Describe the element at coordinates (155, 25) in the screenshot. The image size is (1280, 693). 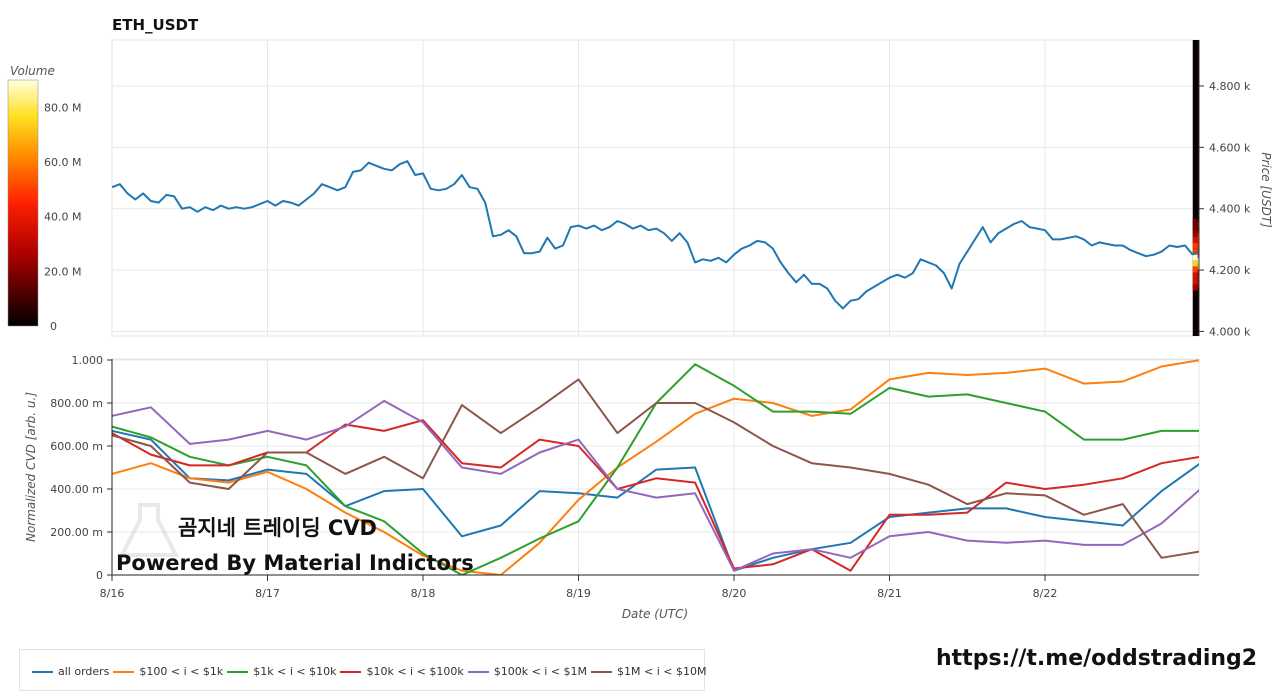
I see `chart-title: ETH_USDT` at that location.